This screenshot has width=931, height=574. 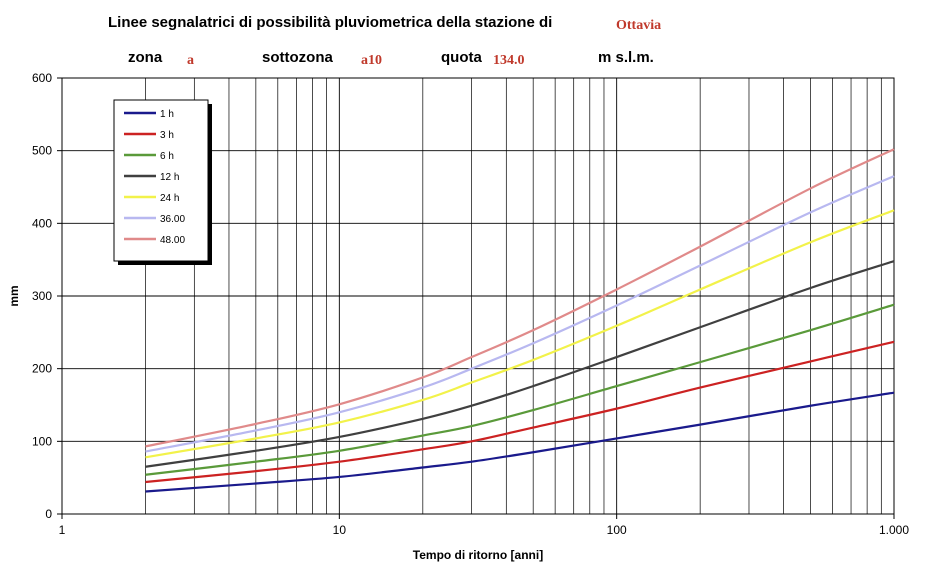 What do you see at coordinates (172, 240) in the screenshot?
I see `legend-label: 48.00` at bounding box center [172, 240].